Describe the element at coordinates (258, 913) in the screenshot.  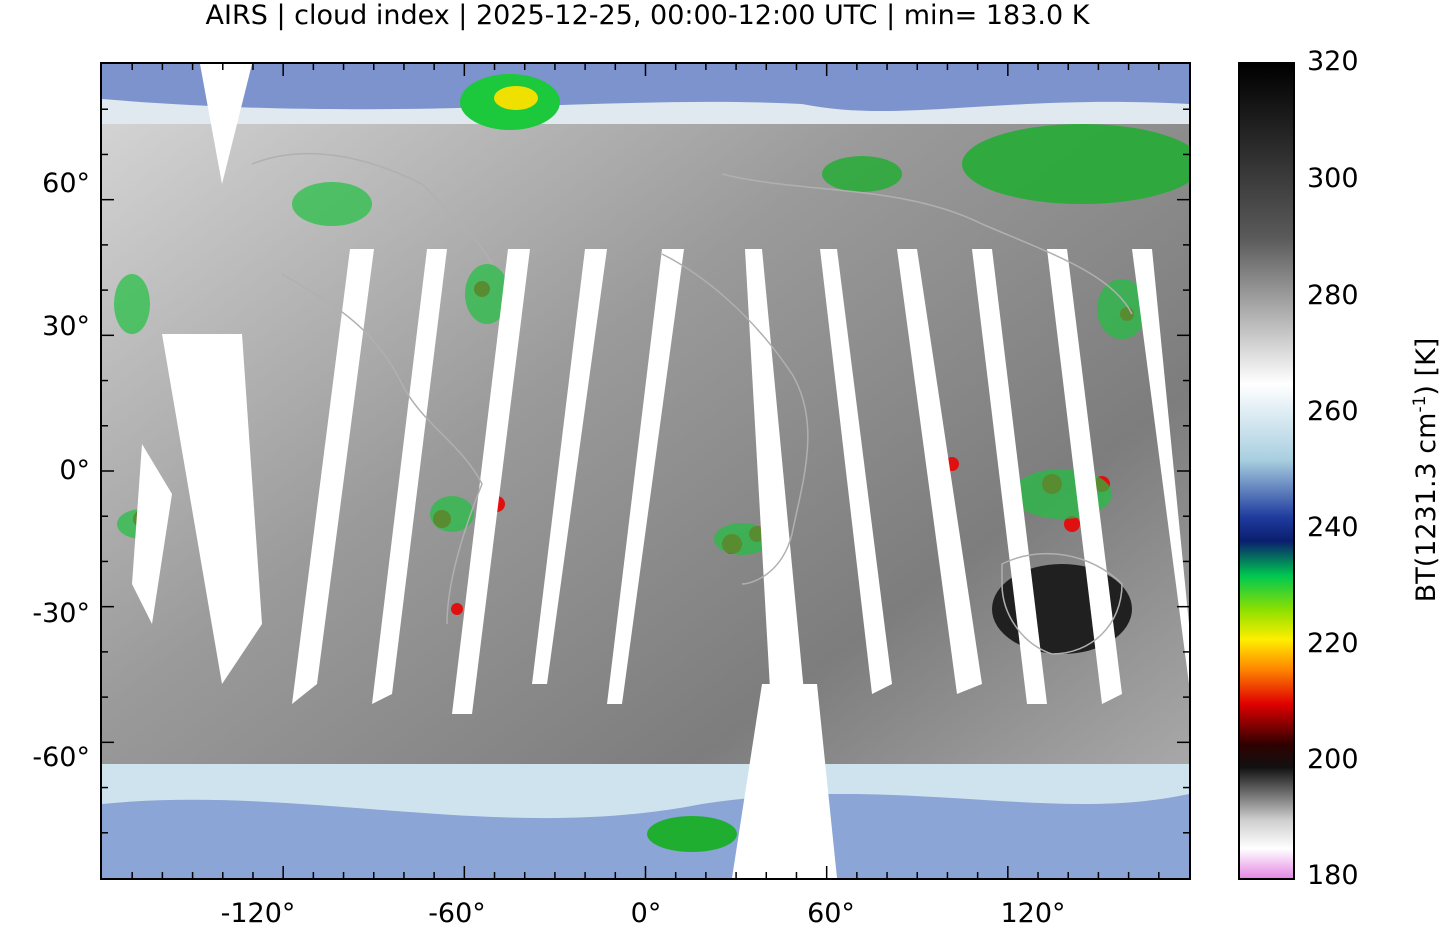
I see `lon-tick-label: -120°` at that location.